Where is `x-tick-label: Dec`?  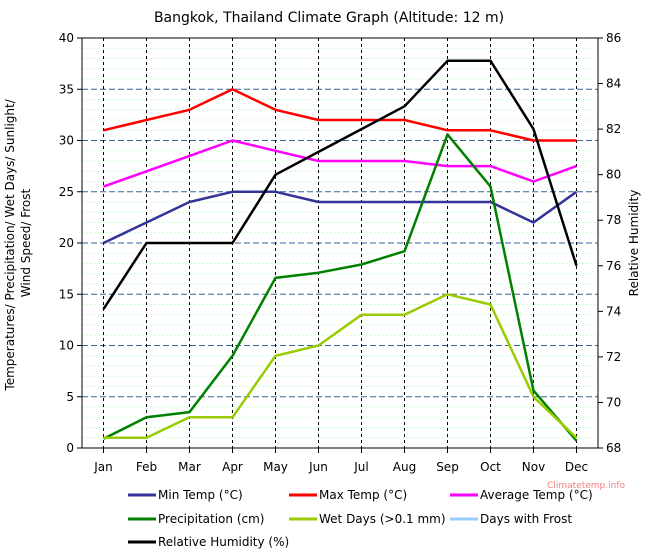 x-tick-label: Dec is located at coordinates (576, 467).